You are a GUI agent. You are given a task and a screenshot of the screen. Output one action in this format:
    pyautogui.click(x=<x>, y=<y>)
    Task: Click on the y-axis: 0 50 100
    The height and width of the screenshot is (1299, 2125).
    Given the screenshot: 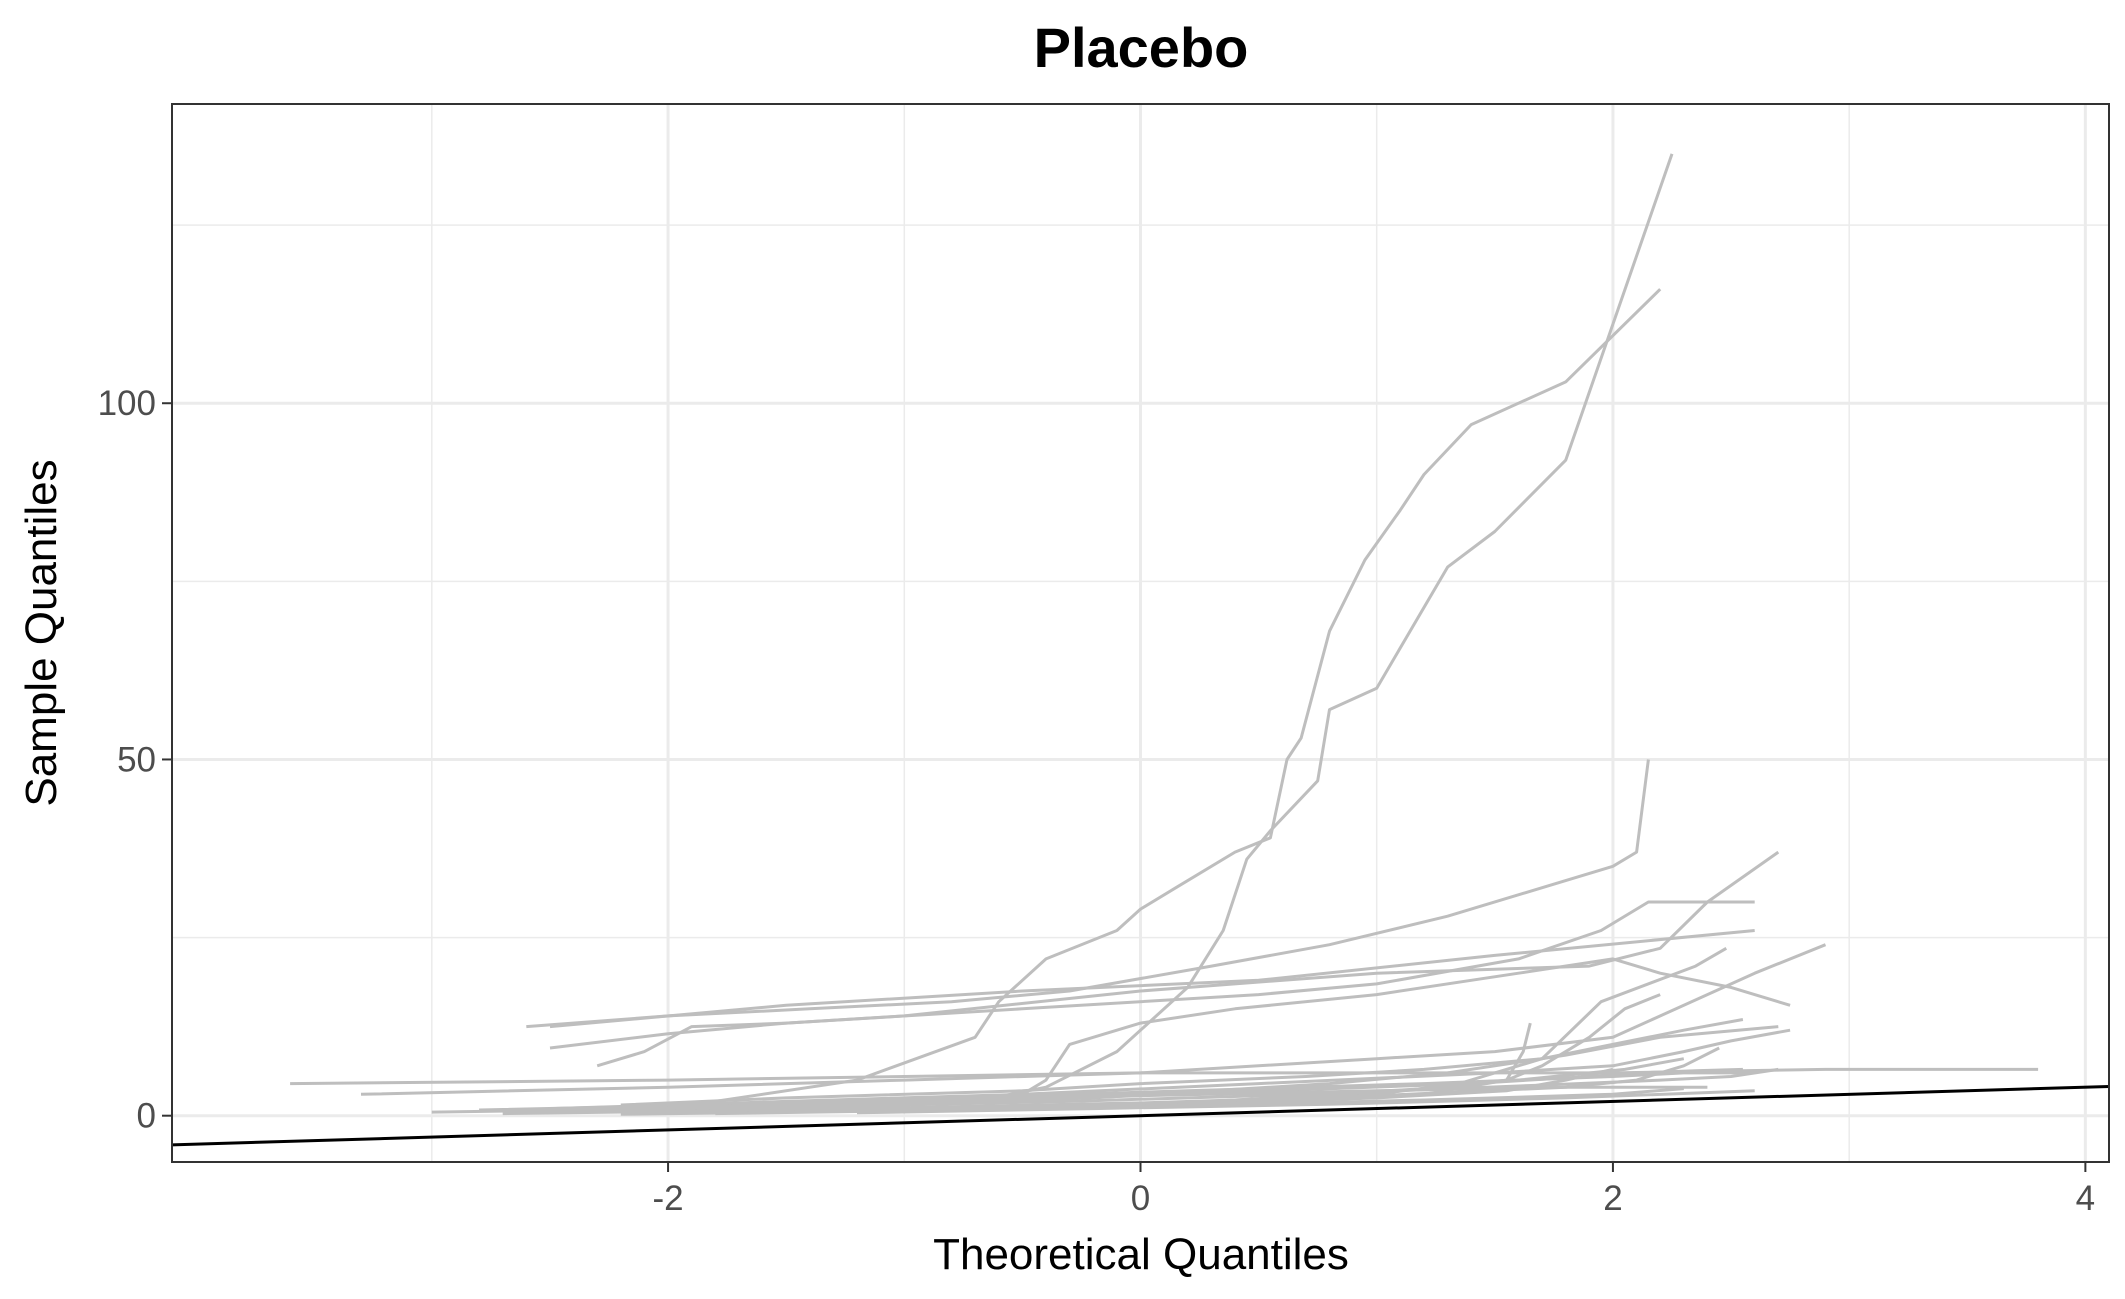 What is the action you would take?
    pyautogui.click(x=135, y=760)
    